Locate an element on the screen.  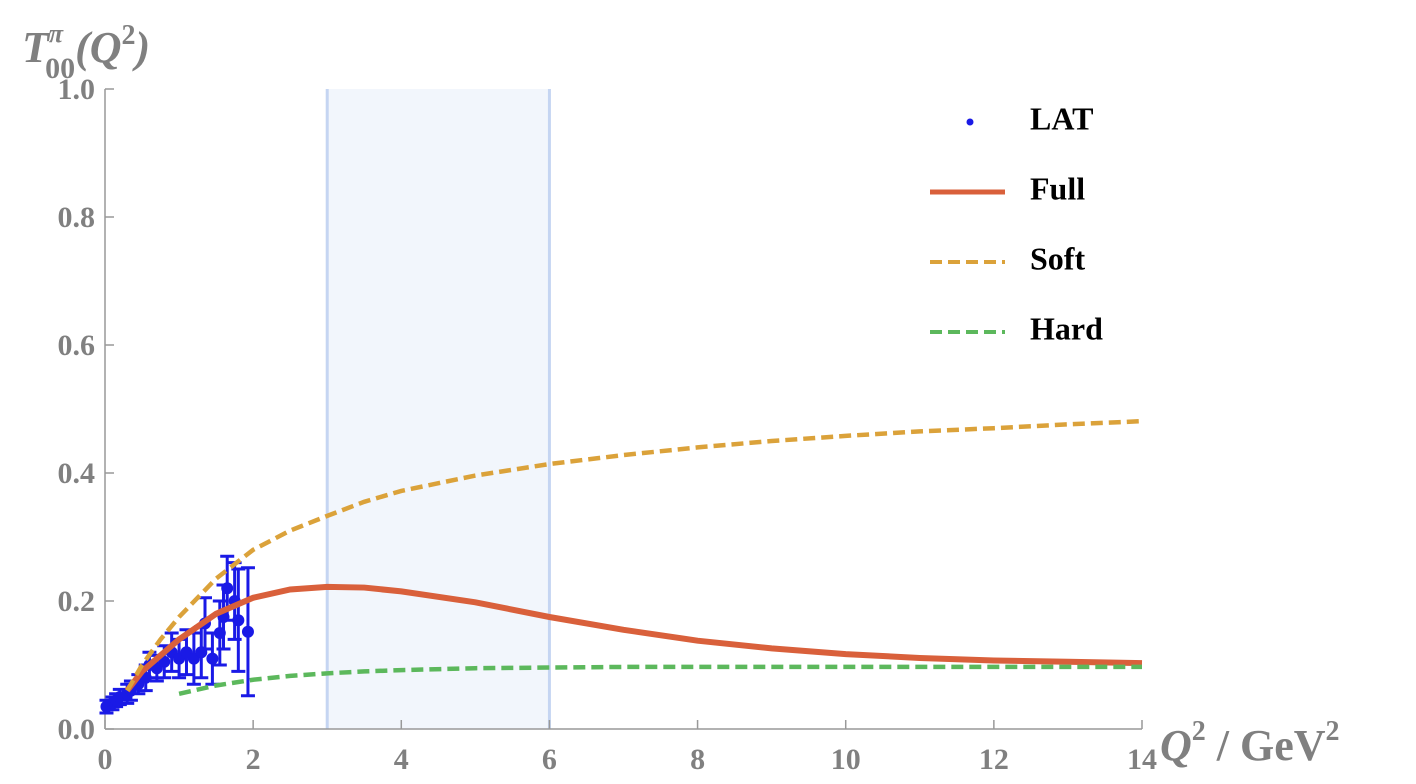
x-tick-label: 0 is located at coordinates (105, 759).